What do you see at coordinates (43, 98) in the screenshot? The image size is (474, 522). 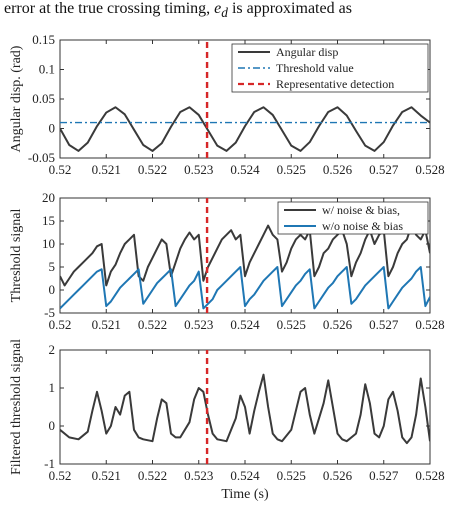 I see `y-tick-label: 0.05` at bounding box center [43, 98].